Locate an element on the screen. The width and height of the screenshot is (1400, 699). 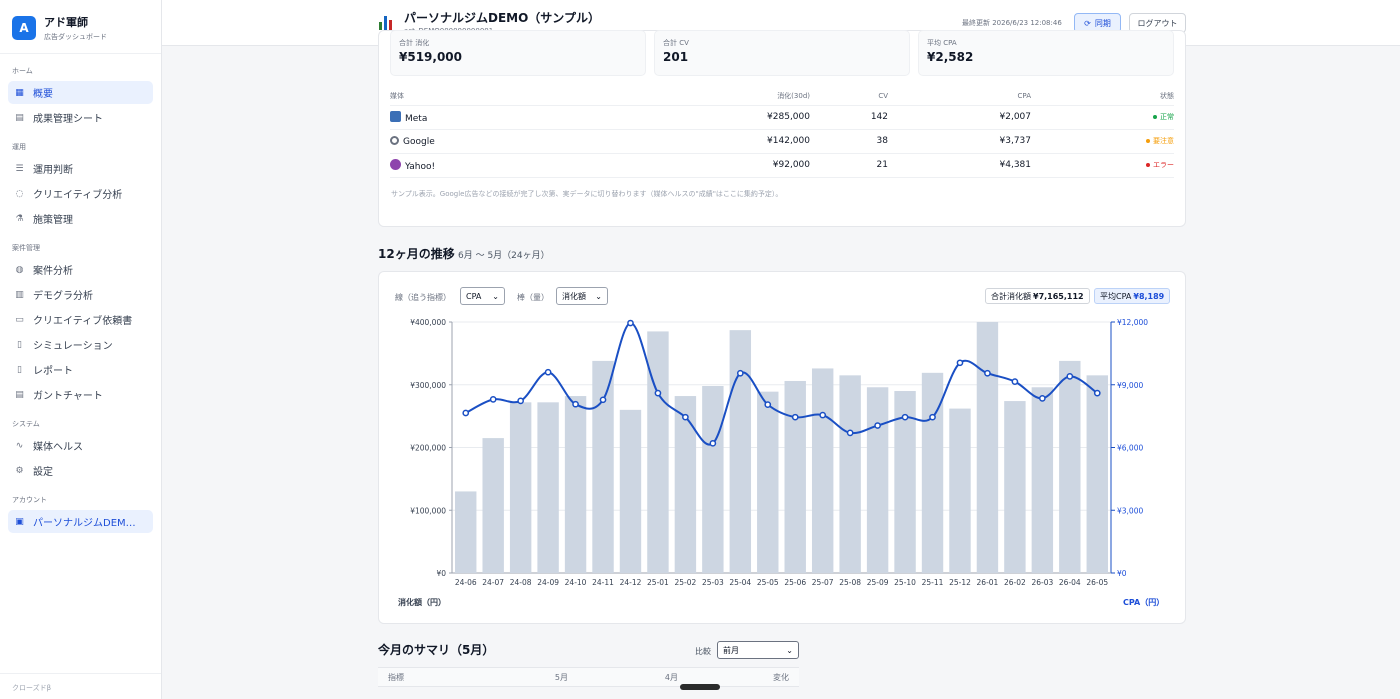
status-badge: エラー is located at coordinates (1160, 165).